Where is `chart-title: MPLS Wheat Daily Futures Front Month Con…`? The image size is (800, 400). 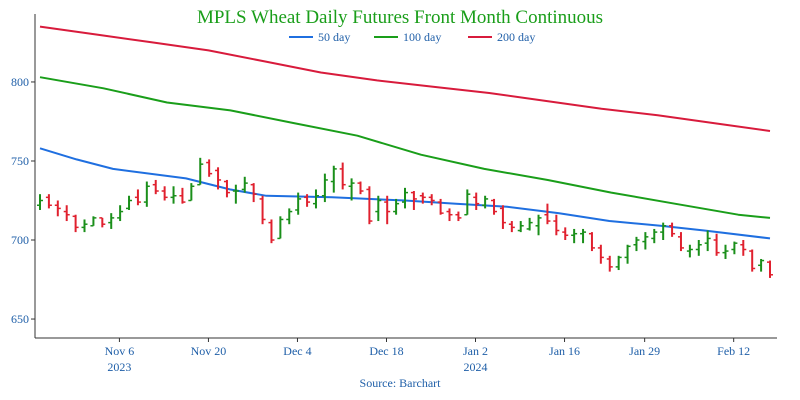
chart-title: MPLS Wheat Daily Futures Front Month Con… is located at coordinates (400, 17).